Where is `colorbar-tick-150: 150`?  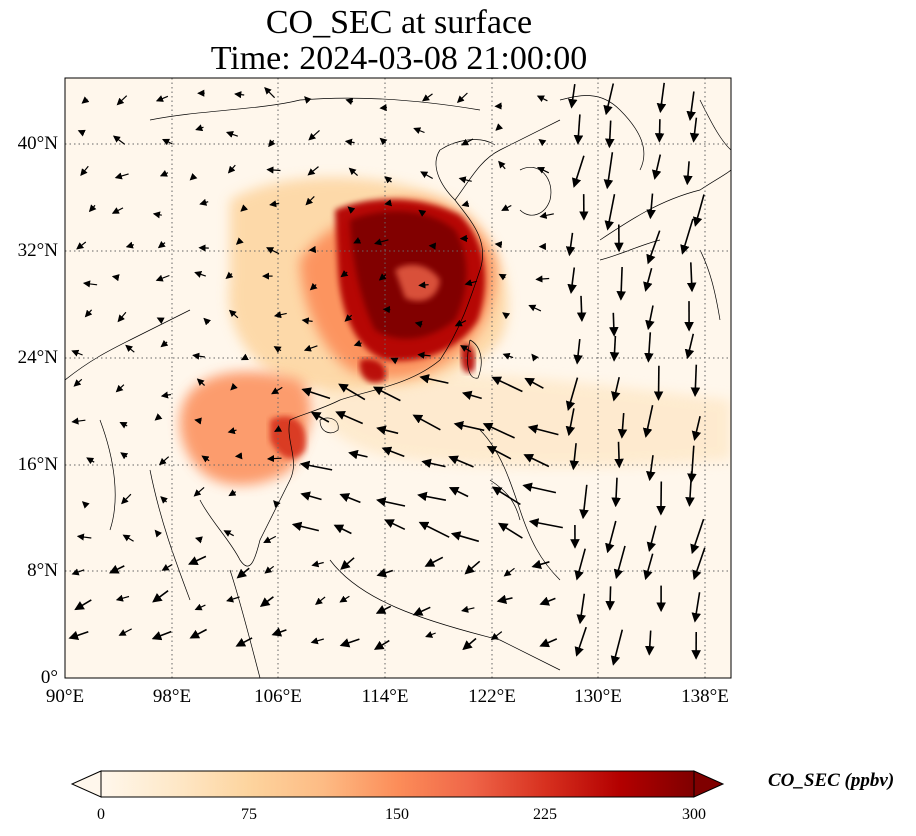 colorbar-tick-150: 150 is located at coordinates (397, 814).